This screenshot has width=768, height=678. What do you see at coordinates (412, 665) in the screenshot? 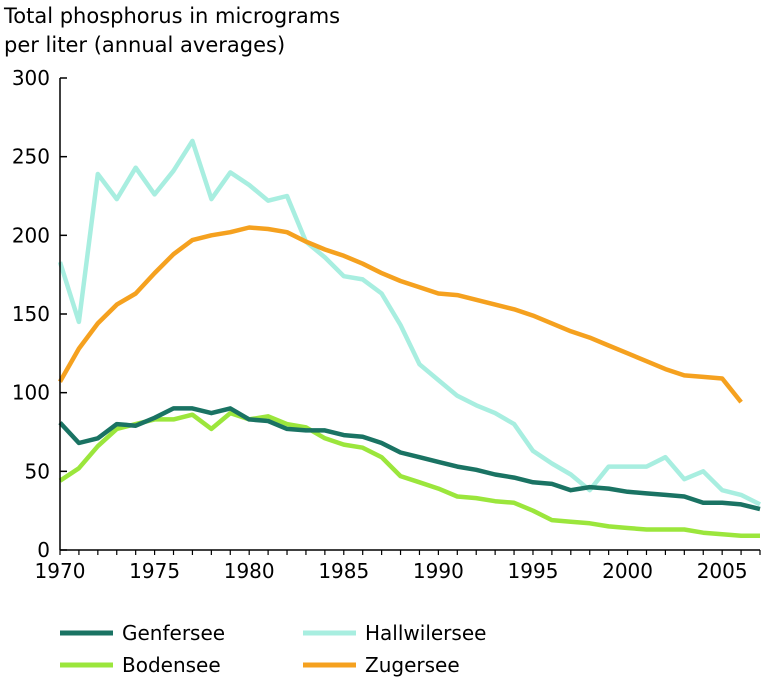
I see `legend-label-zugersee: Zugersee` at bounding box center [412, 665].